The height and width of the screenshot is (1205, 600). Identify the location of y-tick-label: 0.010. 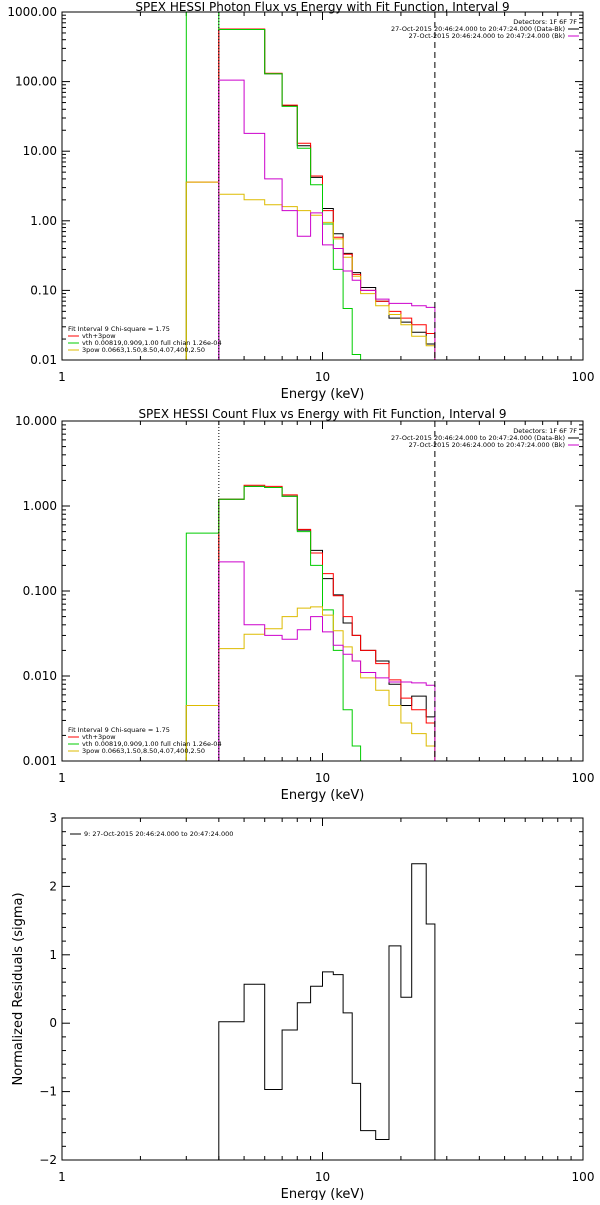
(40, 676).